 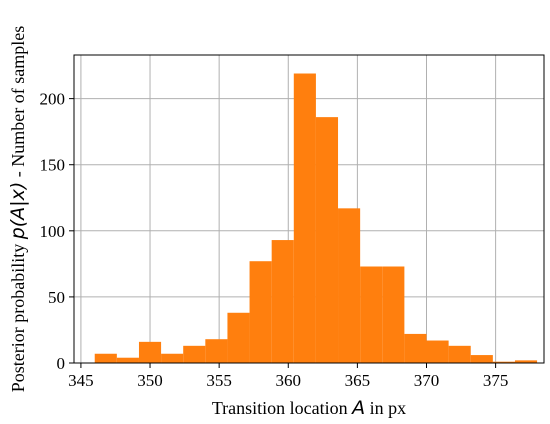 I want to click on y-tick-label: 200, so click(x=53, y=99).